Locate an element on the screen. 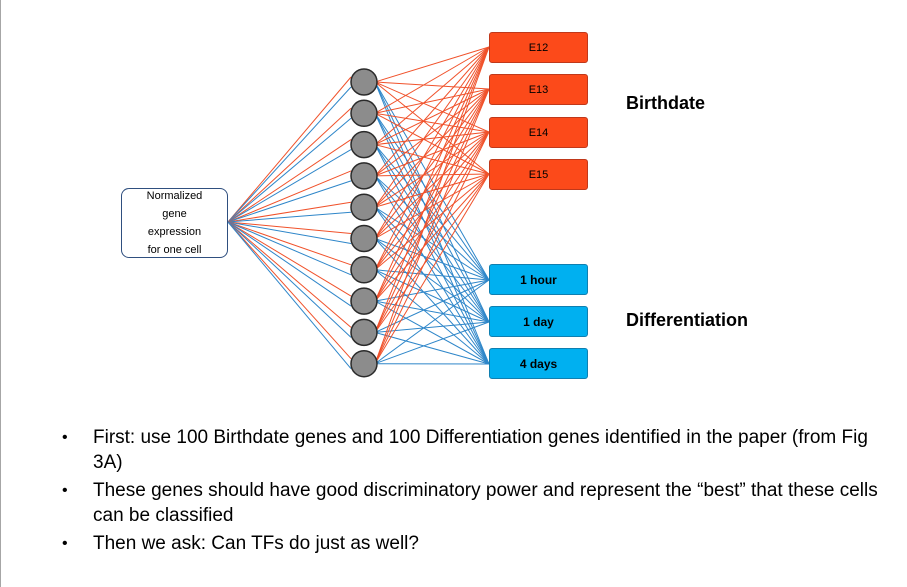  output-1-day-label: 1 day is located at coordinates (538, 321).